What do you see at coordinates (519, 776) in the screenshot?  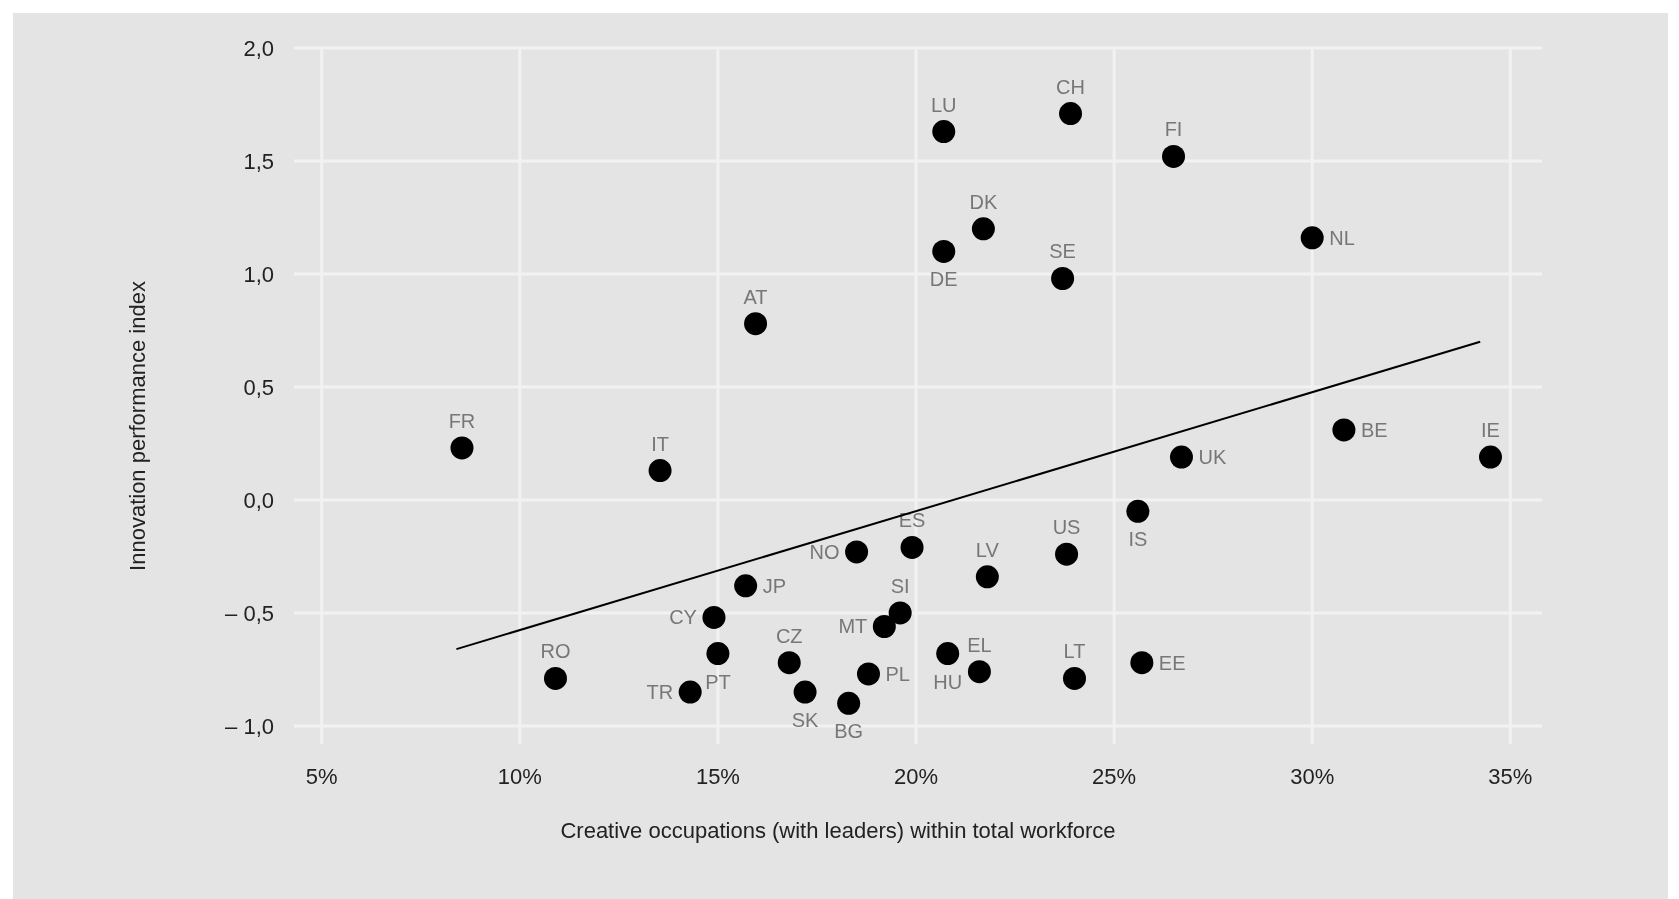 I see `x-tick-label: 10%` at bounding box center [519, 776].